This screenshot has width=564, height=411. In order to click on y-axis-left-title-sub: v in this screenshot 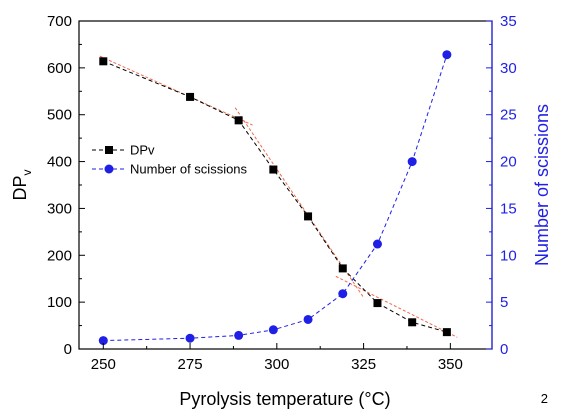, I will do `click(27, 172)`.